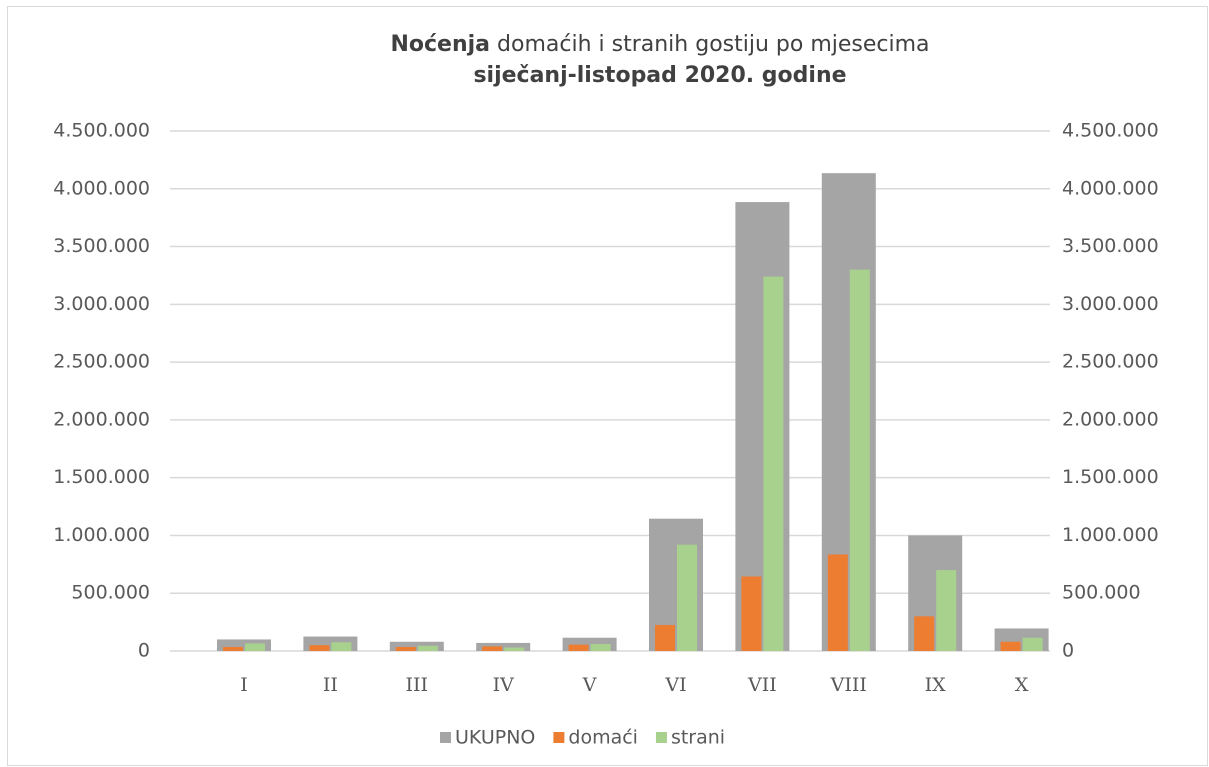 This screenshot has height=767, width=1209. I want to click on y-tick-label: 4.500.000, so click(101, 131).